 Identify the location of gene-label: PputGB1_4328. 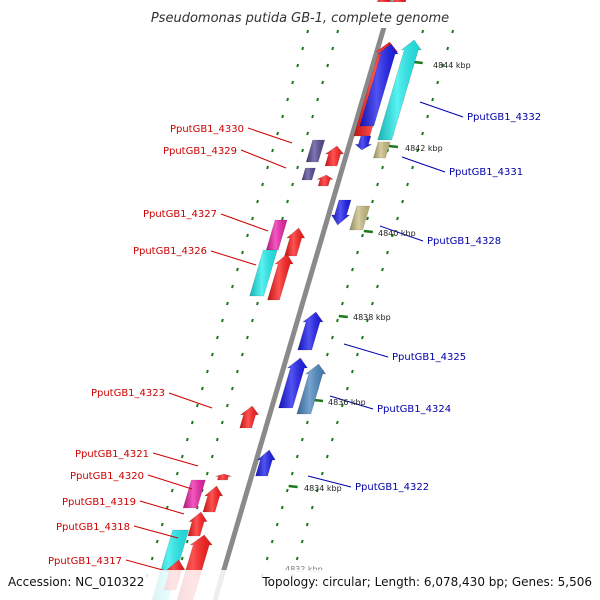
(464, 241).